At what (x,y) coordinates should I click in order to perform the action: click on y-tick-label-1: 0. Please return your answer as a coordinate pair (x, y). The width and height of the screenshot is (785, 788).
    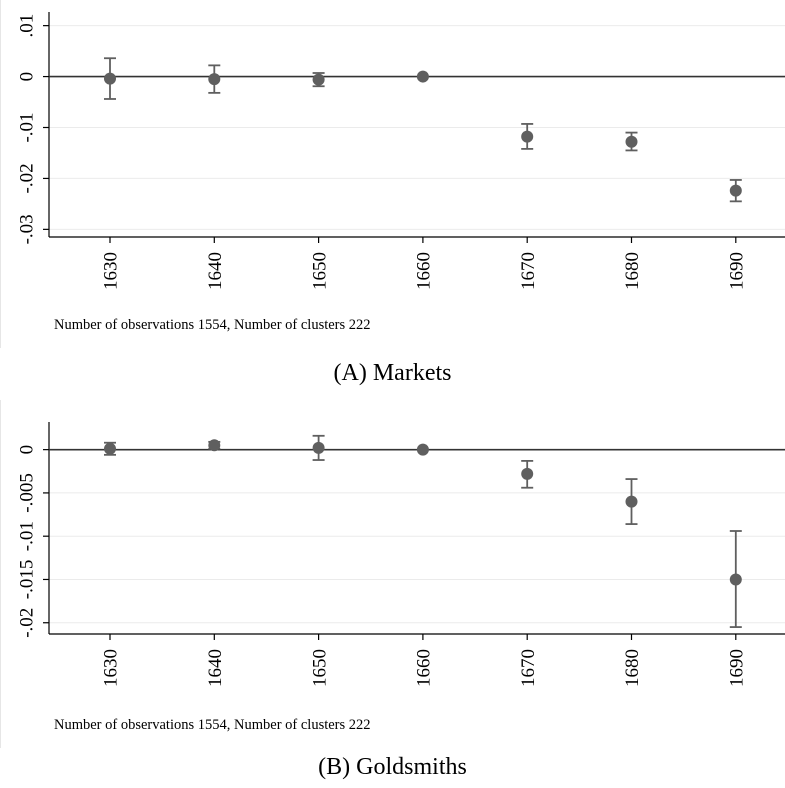
    Looking at the image, I should click on (27, 77).